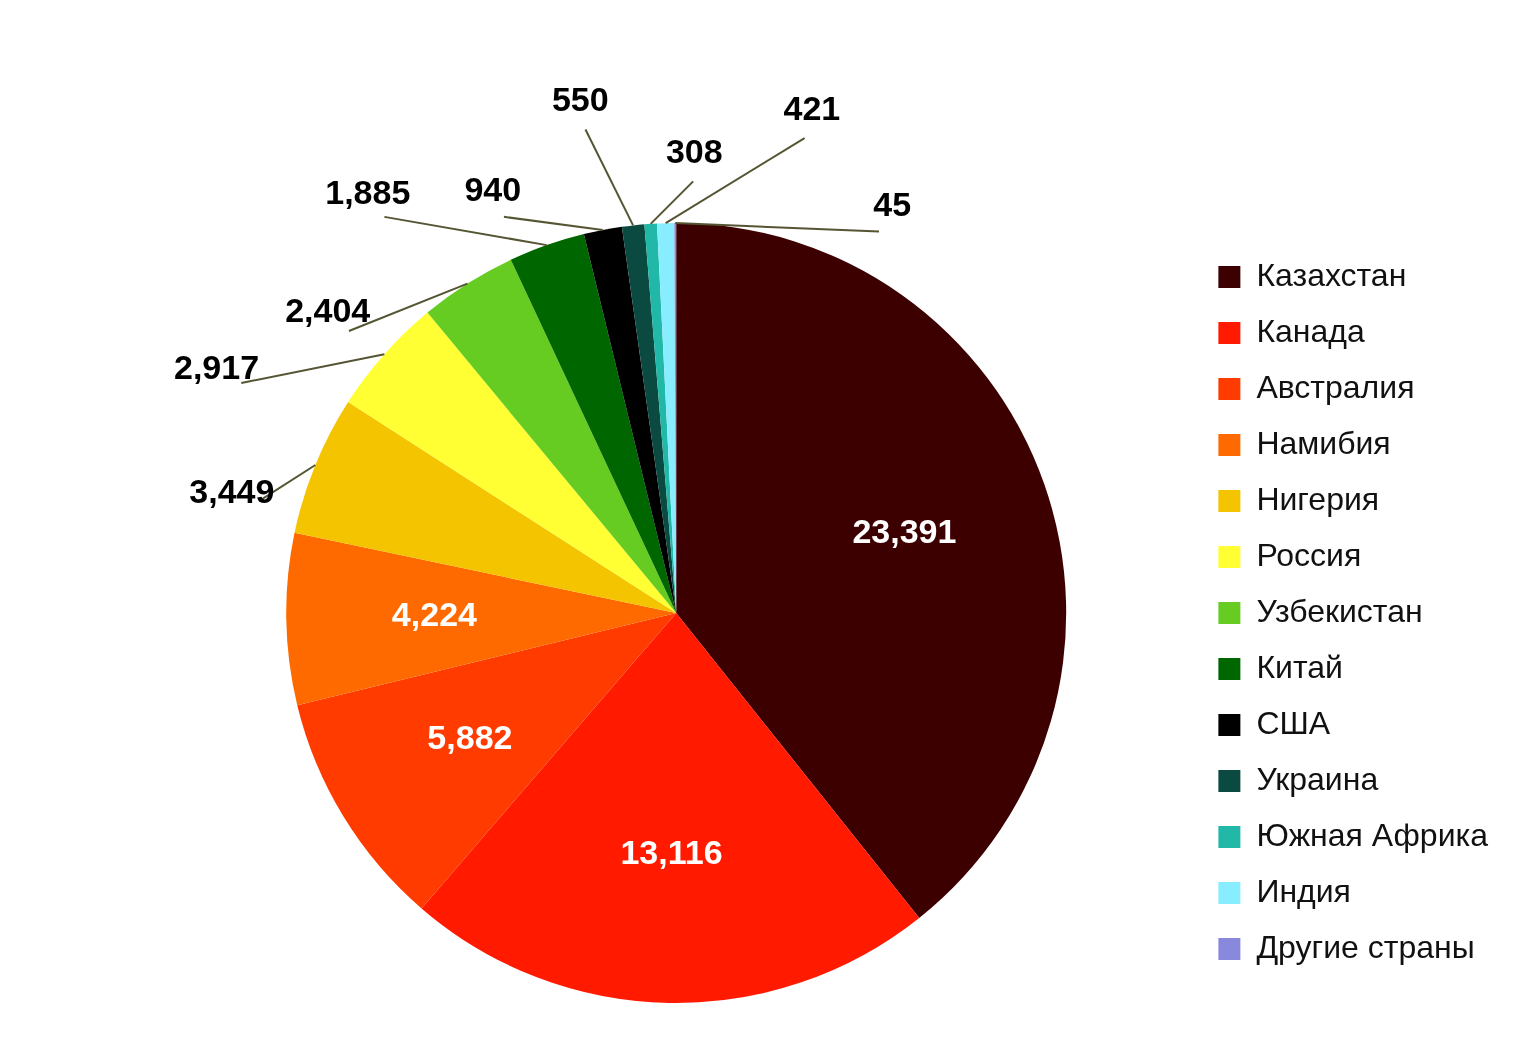 This screenshot has width=1519, height=1041. Describe the element at coordinates (216, 367) in the screenshot. I see `data-label: 2,917` at that location.